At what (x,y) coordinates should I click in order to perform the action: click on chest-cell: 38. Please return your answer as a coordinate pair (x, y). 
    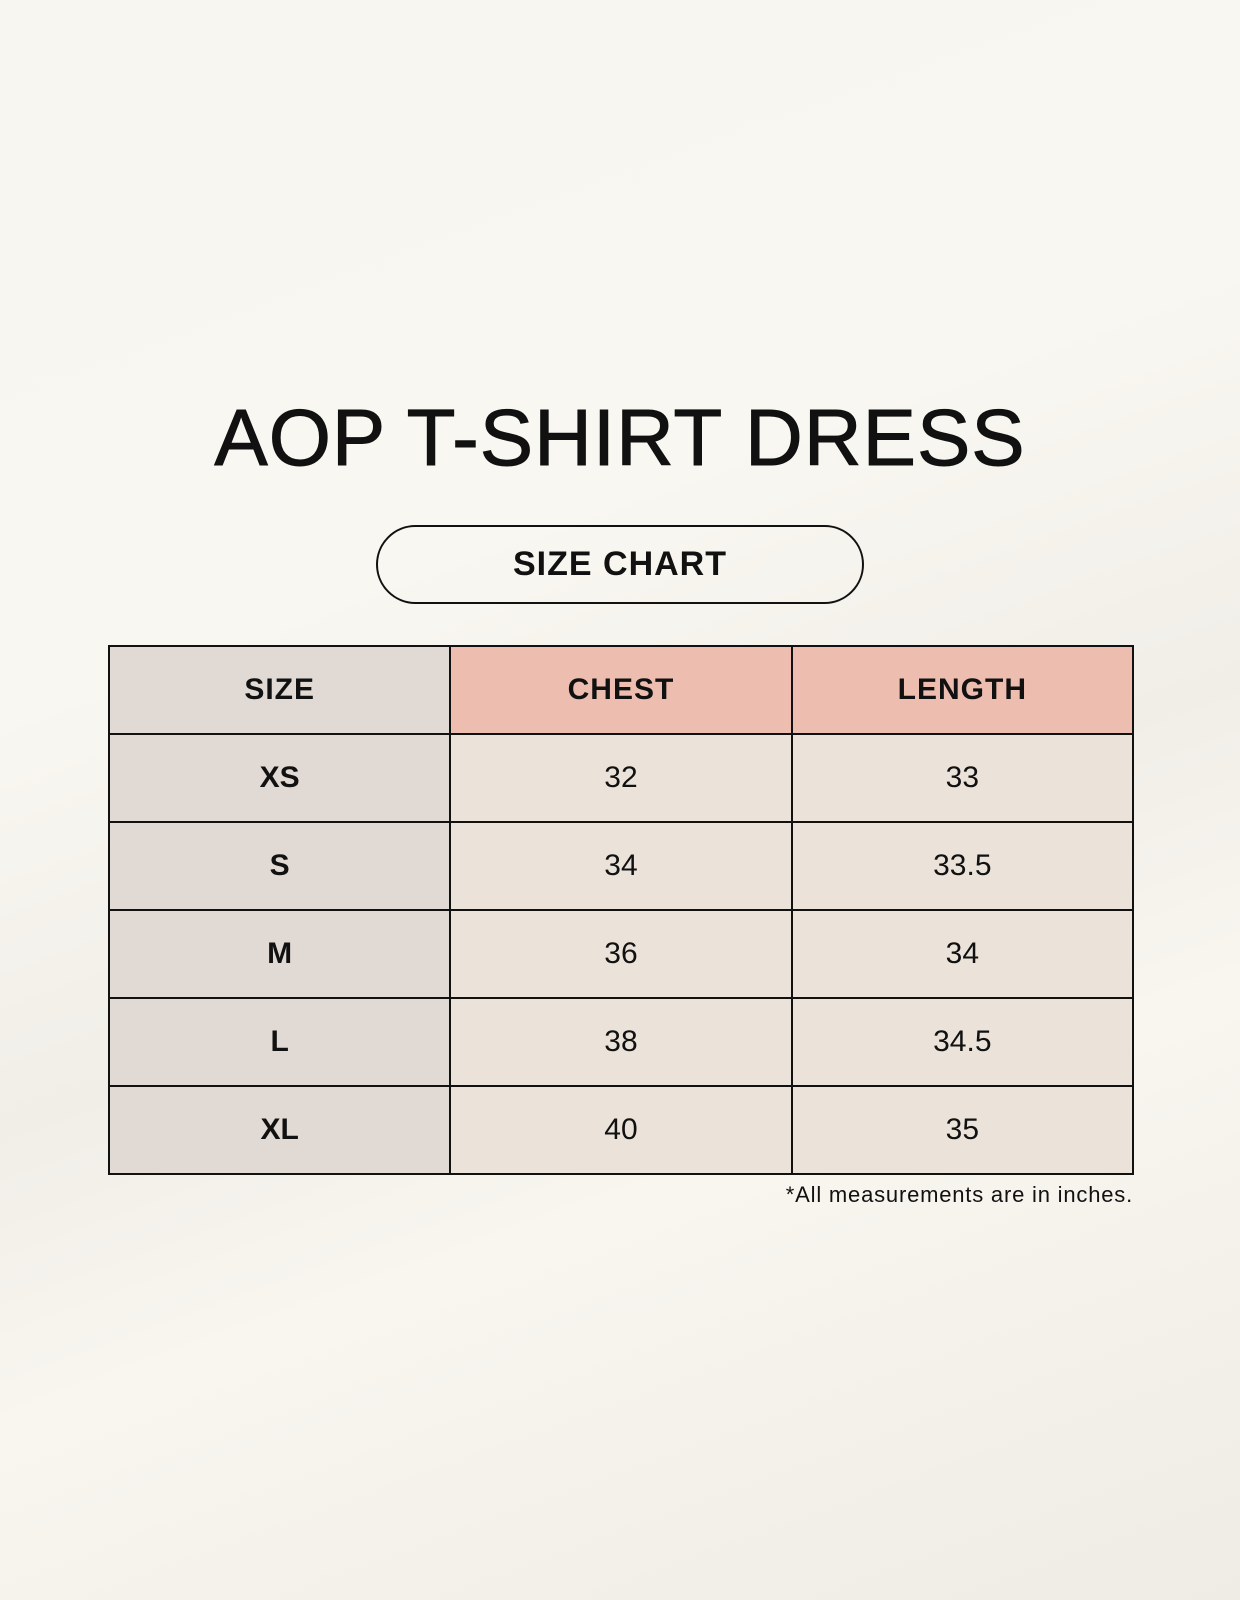
    Looking at the image, I should click on (621, 1042).